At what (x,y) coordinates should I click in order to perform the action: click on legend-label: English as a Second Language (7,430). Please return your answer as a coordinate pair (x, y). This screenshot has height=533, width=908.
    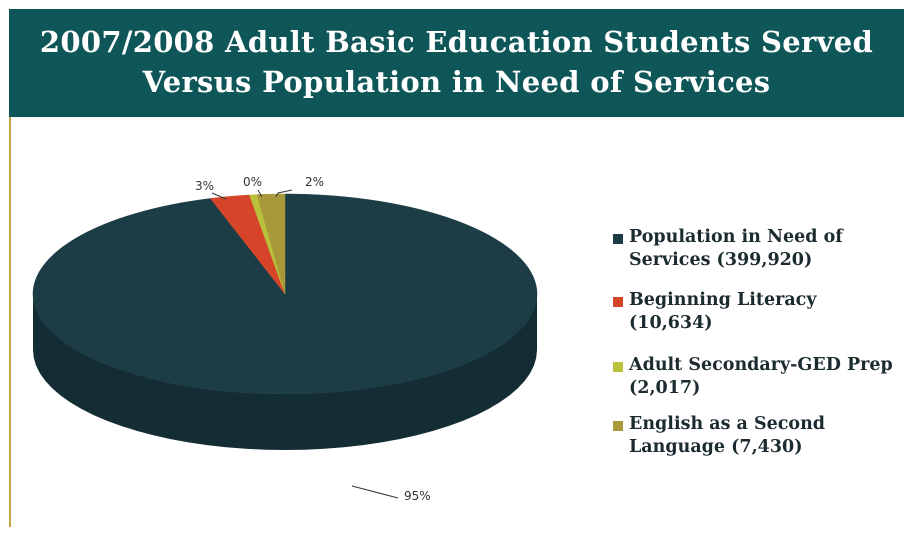
    Looking at the image, I should click on (727, 435).